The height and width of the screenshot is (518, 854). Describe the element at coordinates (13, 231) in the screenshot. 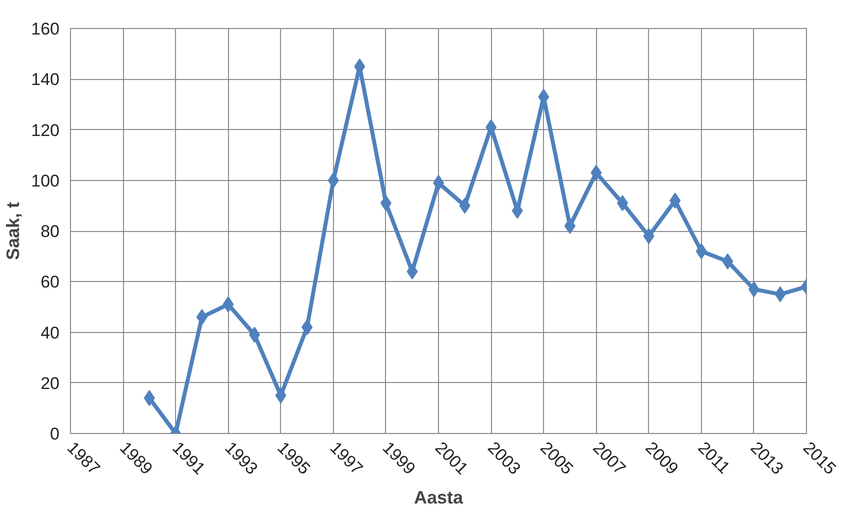

I see `y-axis-title: Saak, t` at that location.